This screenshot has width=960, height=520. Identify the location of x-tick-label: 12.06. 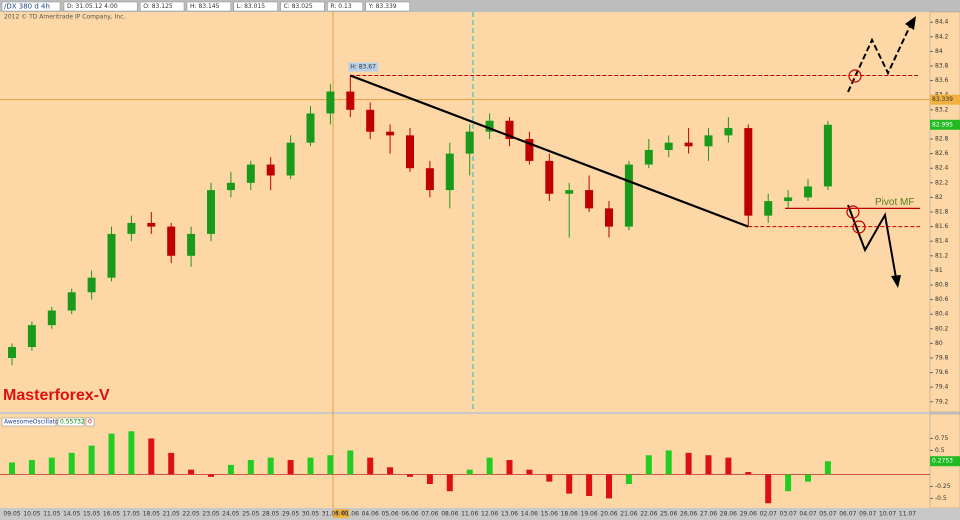
(489, 514).